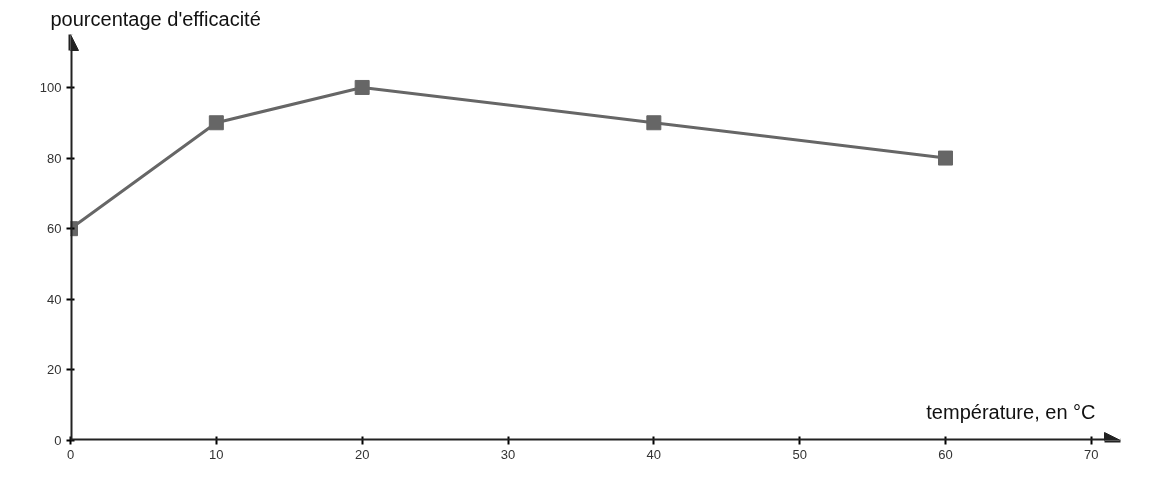 The width and height of the screenshot is (1173, 488). Describe the element at coordinates (54, 229) in the screenshot. I see `y-tick-label: 60` at that location.